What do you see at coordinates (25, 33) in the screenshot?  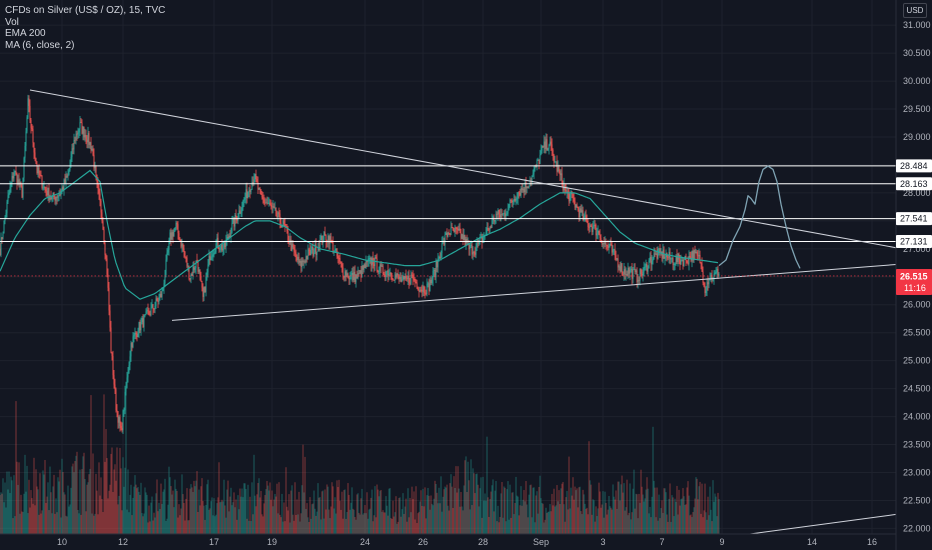 I see `ema-indicator-label: EMA 200` at bounding box center [25, 33].